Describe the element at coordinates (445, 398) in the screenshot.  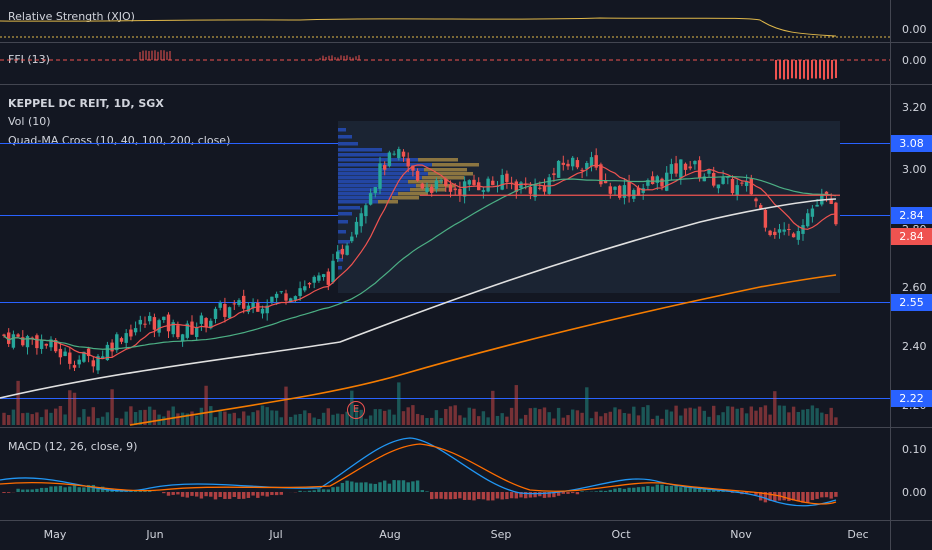
I see `level-line-2.22` at that location.